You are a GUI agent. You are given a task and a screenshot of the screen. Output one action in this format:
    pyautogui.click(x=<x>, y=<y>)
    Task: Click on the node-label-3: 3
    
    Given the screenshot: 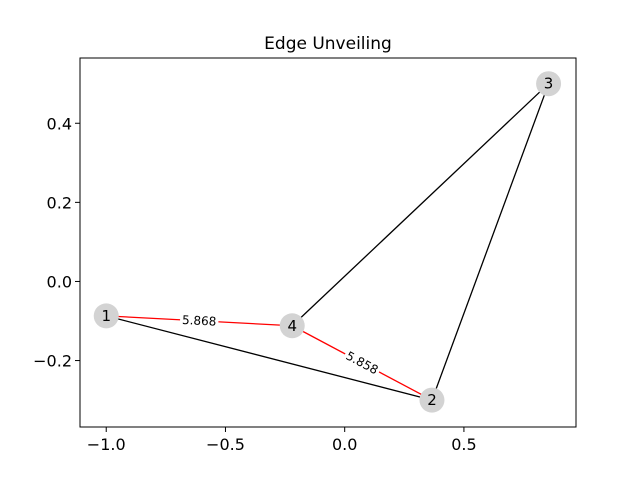 What is the action you would take?
    pyautogui.click(x=549, y=84)
    